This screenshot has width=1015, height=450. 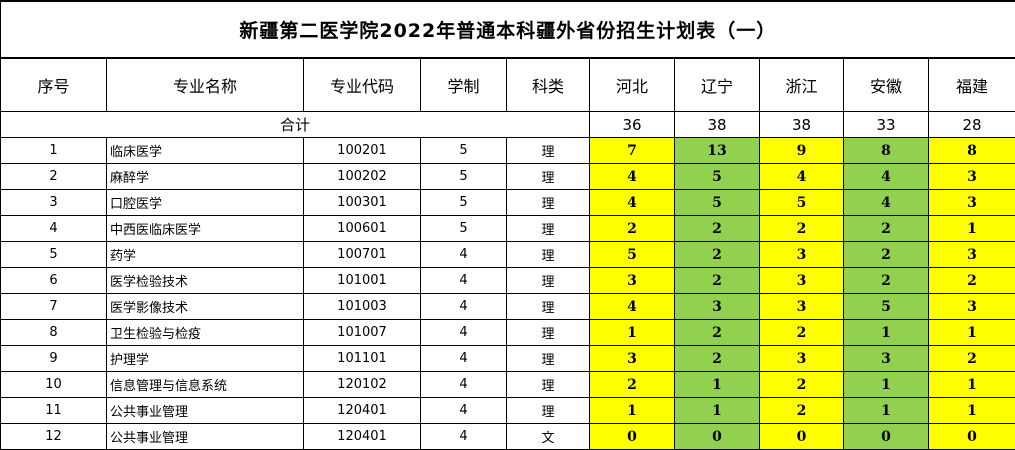 What do you see at coordinates (972, 85) in the screenshot?
I see `column-header: 福建` at bounding box center [972, 85].